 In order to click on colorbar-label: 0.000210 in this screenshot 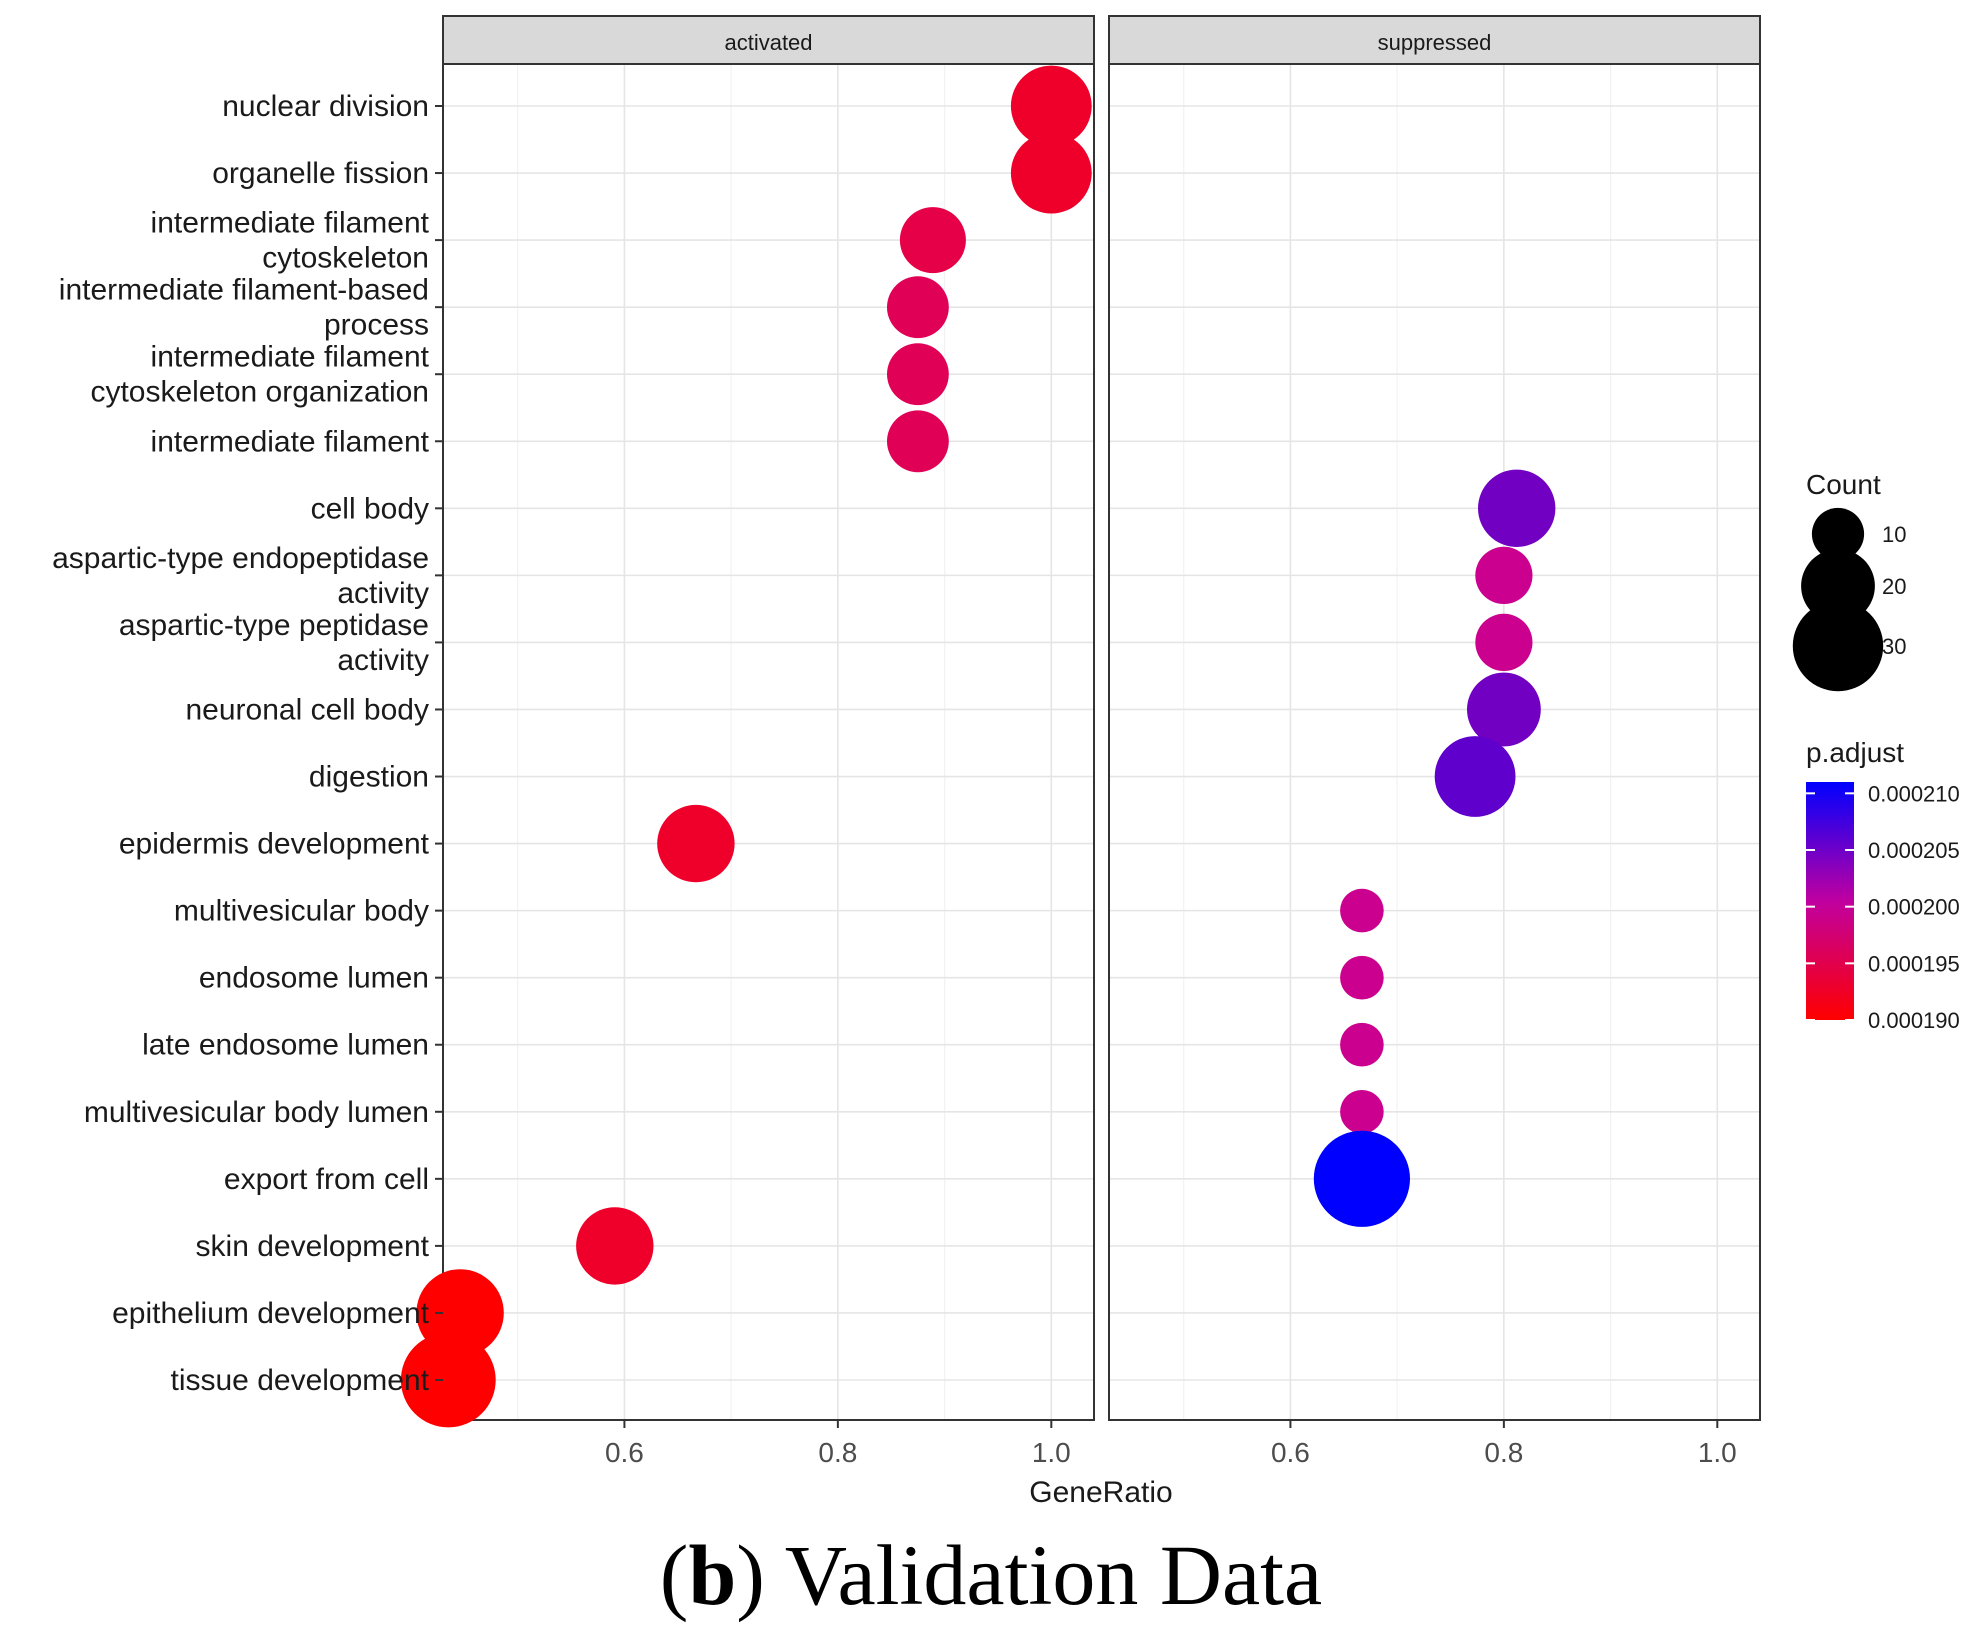, I will do `click(1914, 793)`.